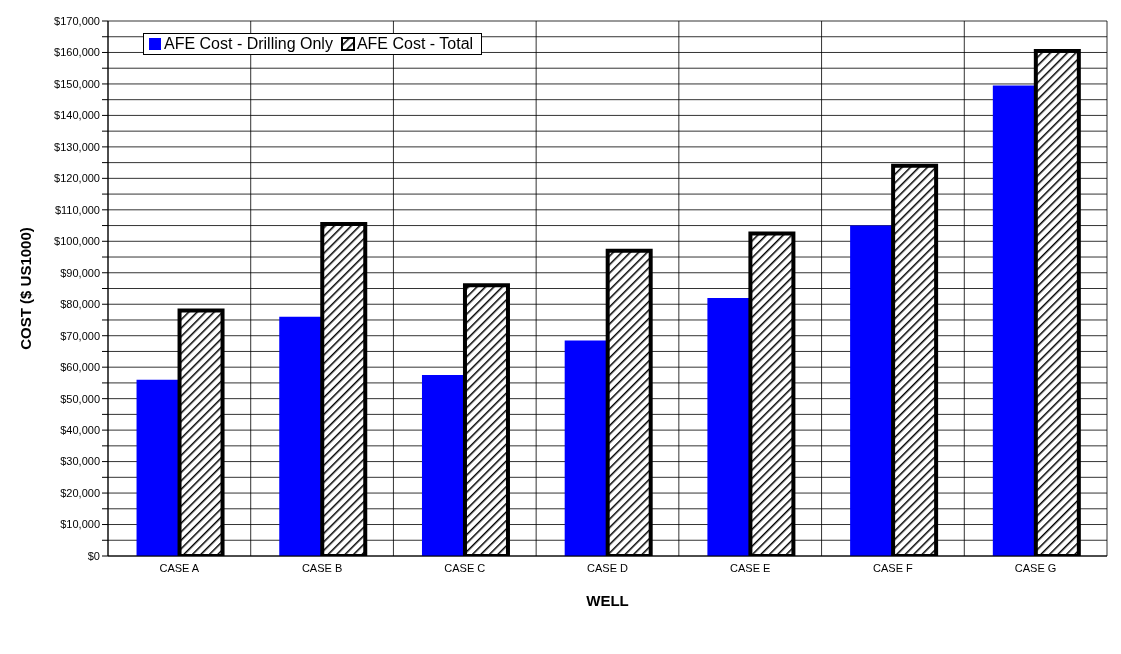  What do you see at coordinates (322, 567) in the screenshot?
I see `x-tick-label: CASE B` at bounding box center [322, 567].